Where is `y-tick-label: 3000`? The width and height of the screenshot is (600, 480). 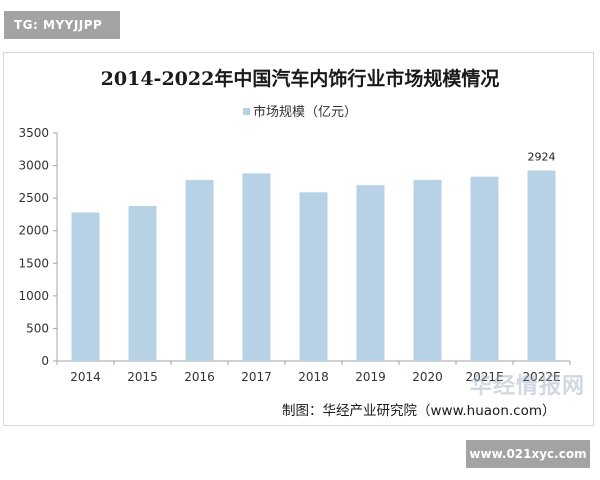 y-tick-label: 3000 is located at coordinates (33, 166).